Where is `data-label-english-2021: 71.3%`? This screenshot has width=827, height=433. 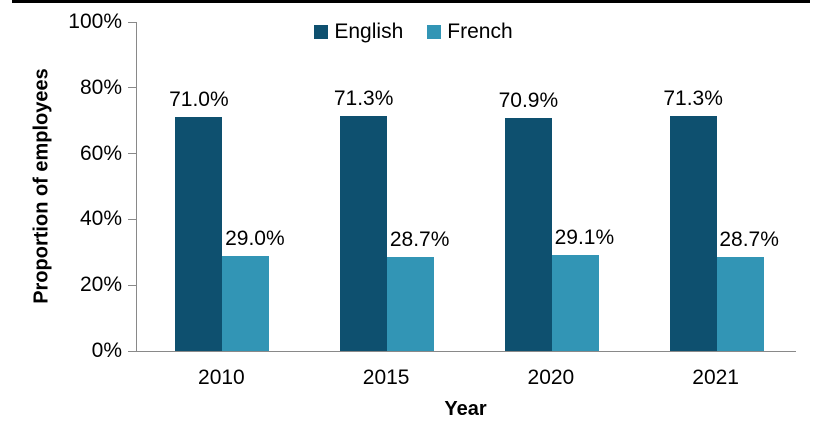
data-label-english-2021: 71.3% is located at coordinates (693, 99).